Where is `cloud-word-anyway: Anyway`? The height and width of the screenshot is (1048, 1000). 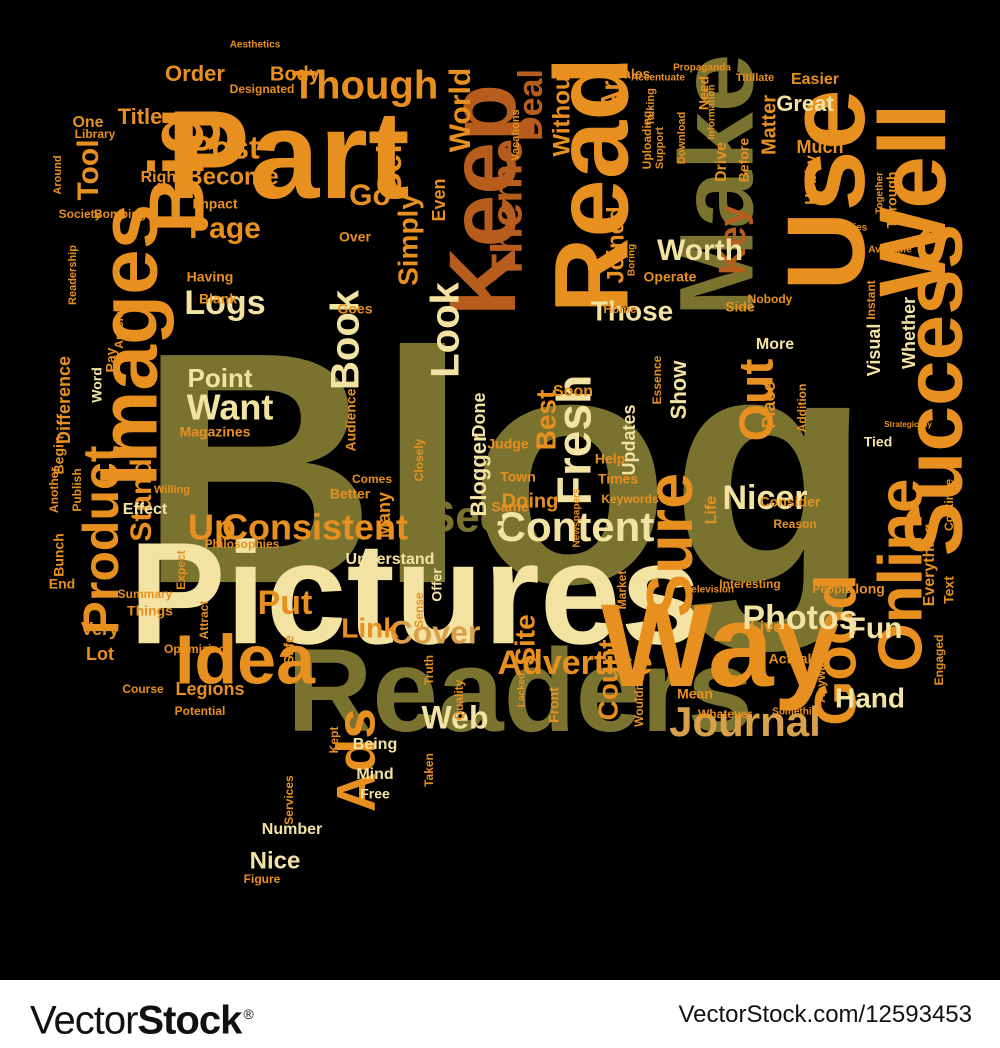 cloud-word-anyway: Anyway is located at coordinates (821, 680).